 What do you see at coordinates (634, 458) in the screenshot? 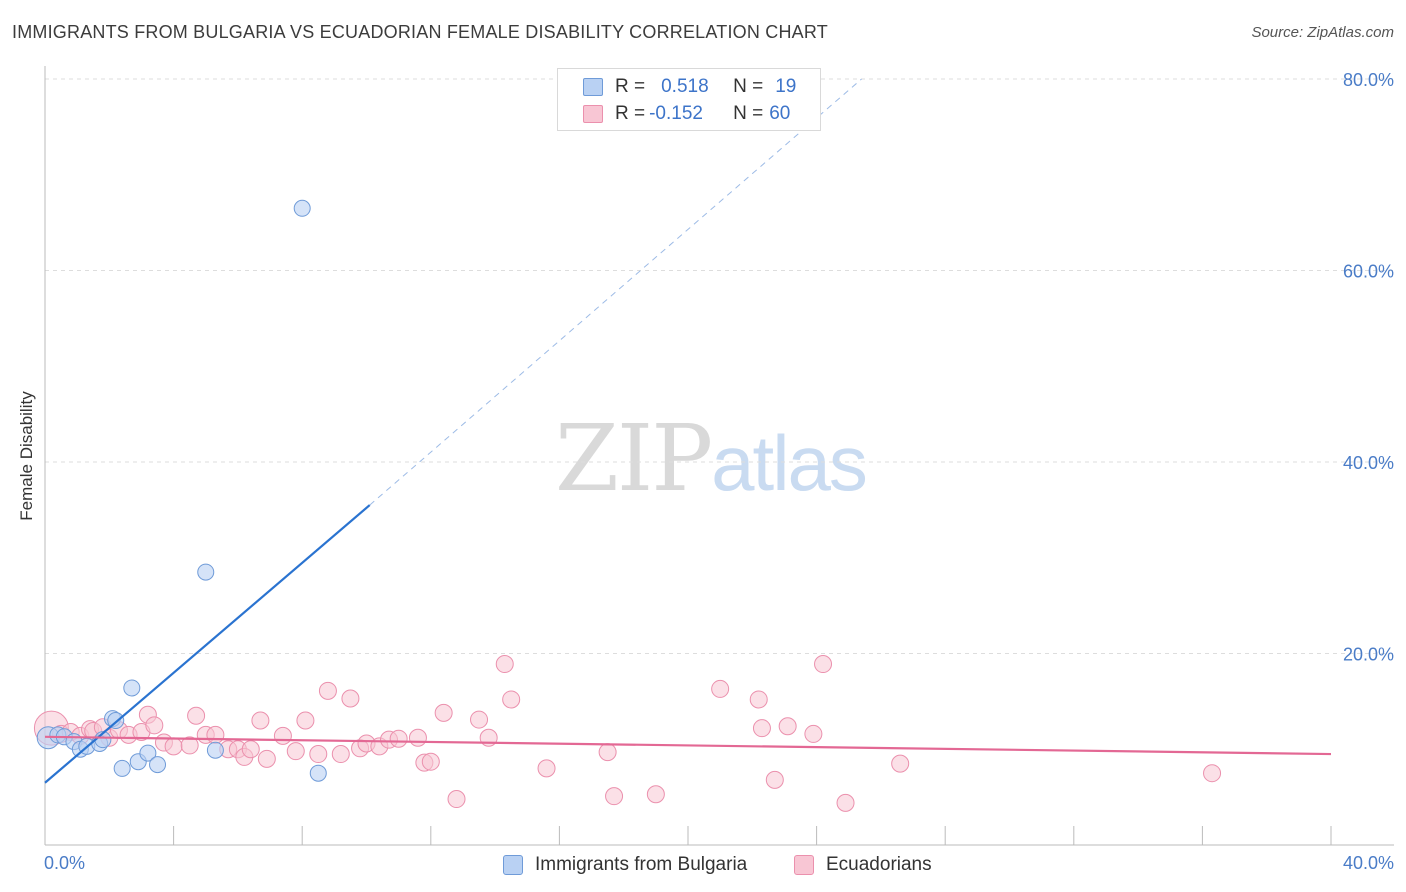
I see `watermark-zip: ZIP` at bounding box center [634, 458].